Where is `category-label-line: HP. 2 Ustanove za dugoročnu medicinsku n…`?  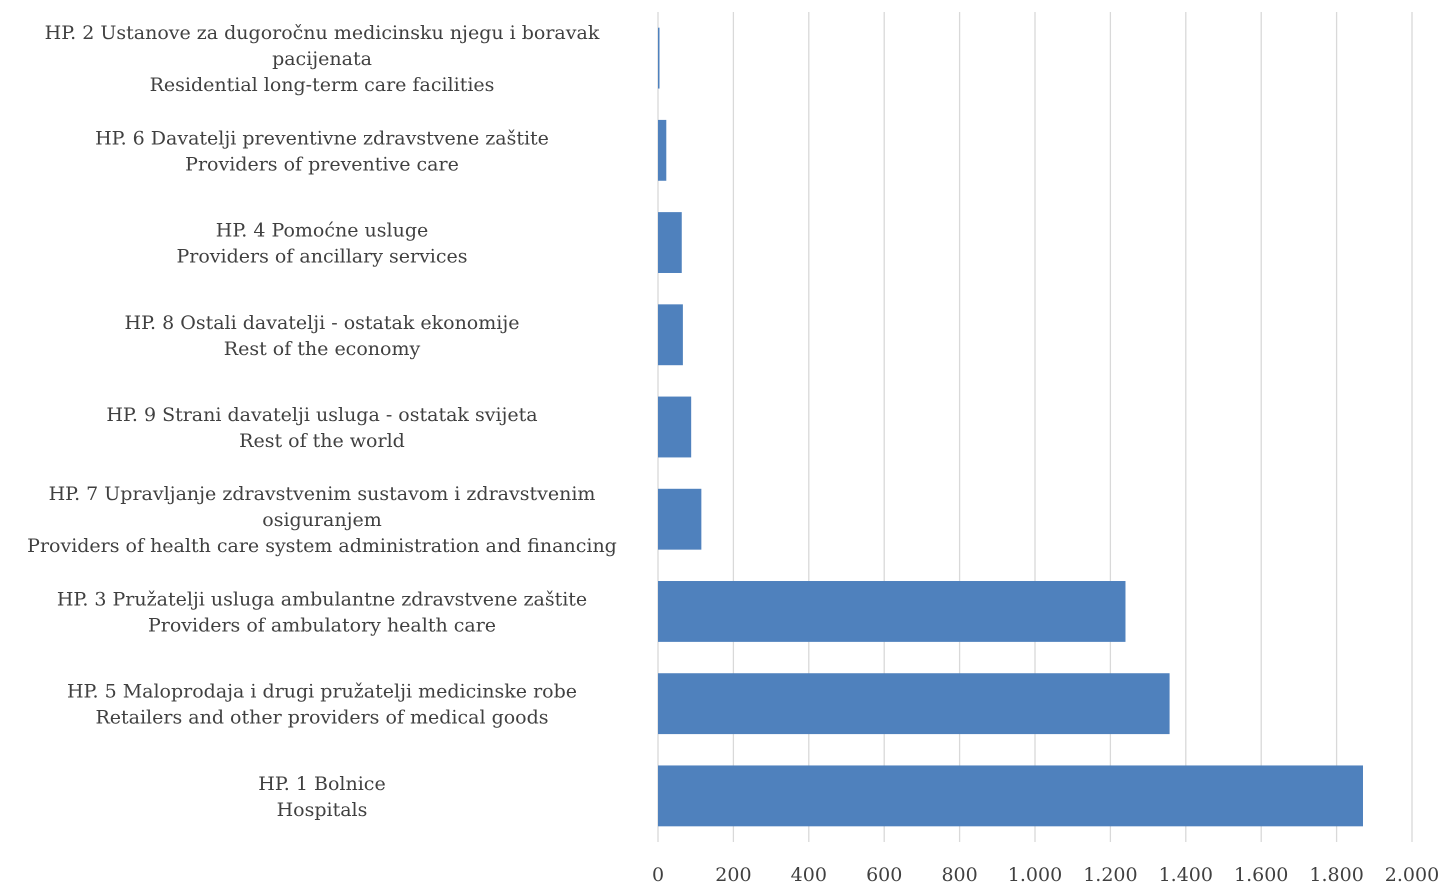
category-label-line: HP. 2 Ustanove za dugoročnu medicinsku n… is located at coordinates (322, 33).